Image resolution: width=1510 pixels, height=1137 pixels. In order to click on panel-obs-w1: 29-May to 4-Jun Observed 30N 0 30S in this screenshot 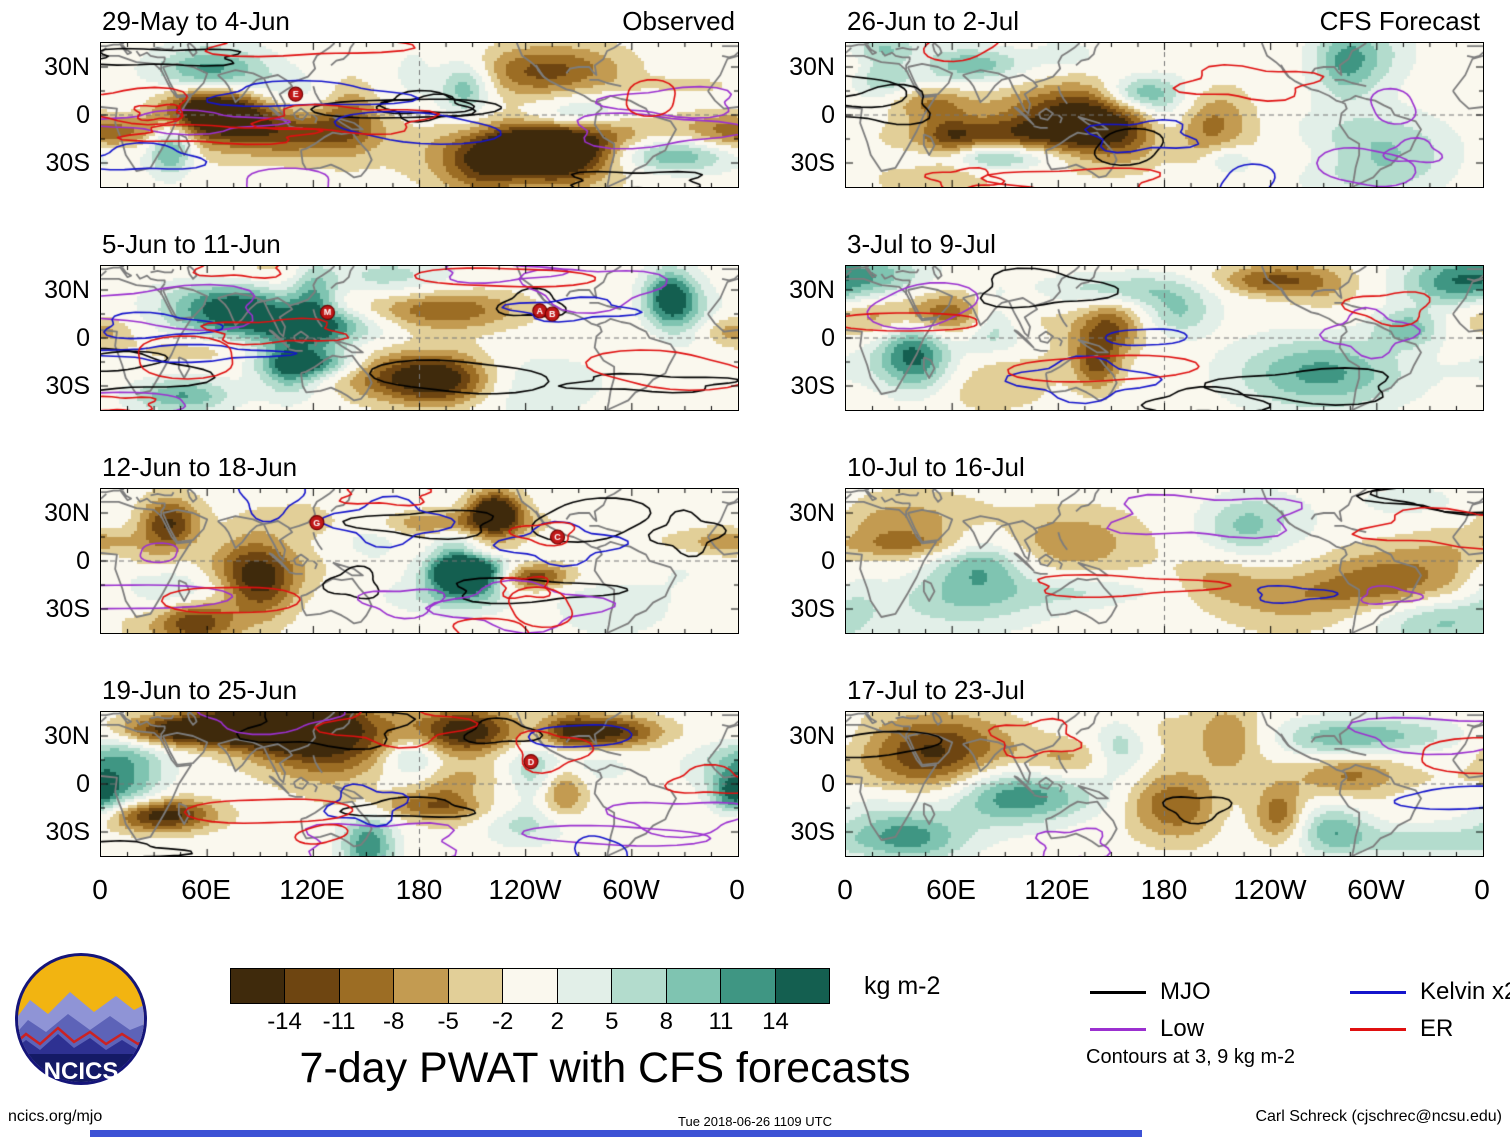, I will do `click(391, 98)`.